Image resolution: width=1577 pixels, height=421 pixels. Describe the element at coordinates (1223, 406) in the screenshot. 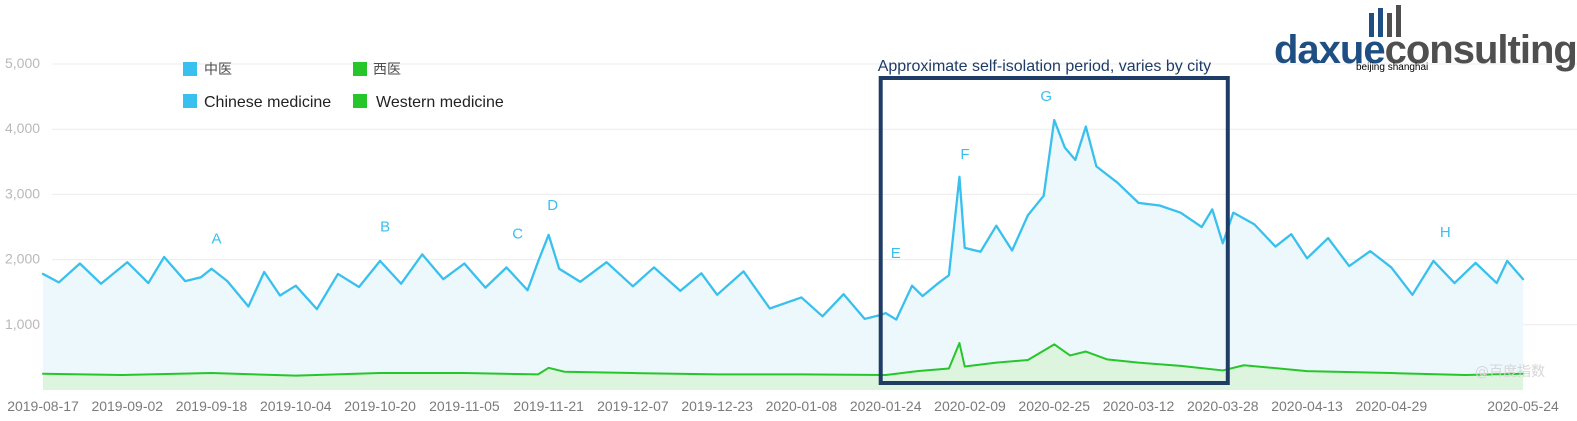

I see `x-tick-label-2020-03-28: 2020-03-28` at that location.